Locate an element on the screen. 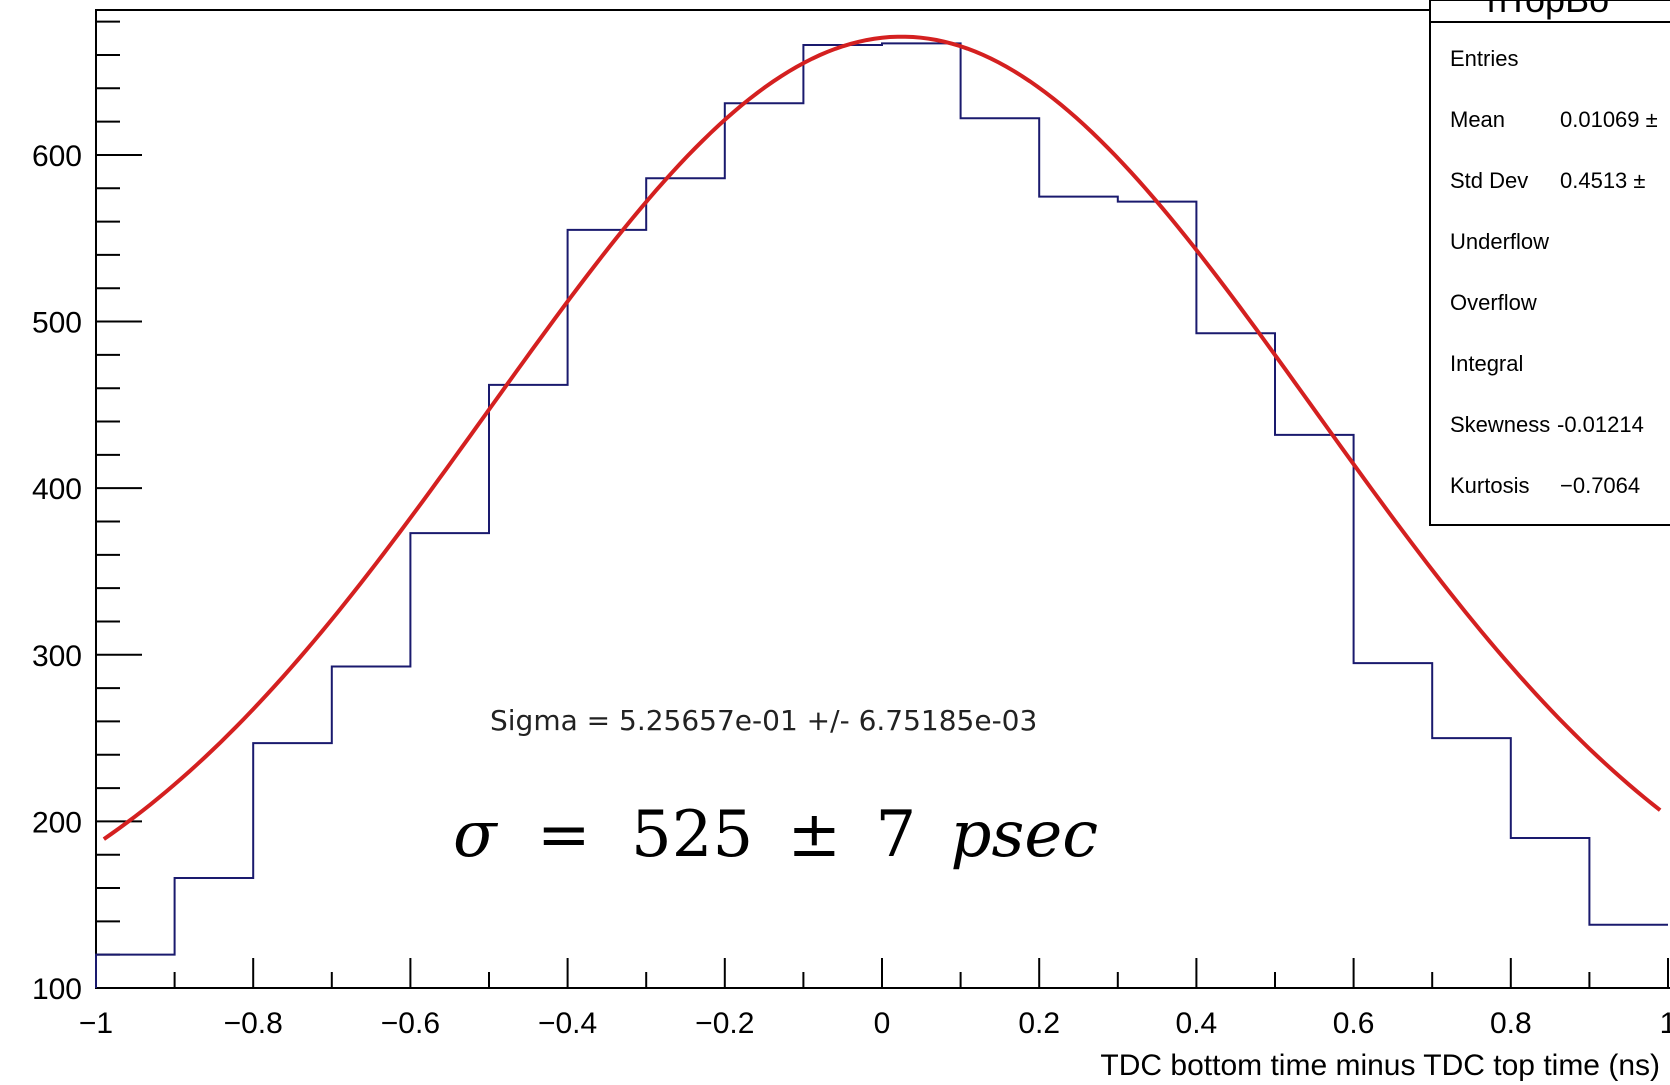 This screenshot has height=1085, width=1670. stats-row-value: 0.01069 ± is located at coordinates (1609, 119).